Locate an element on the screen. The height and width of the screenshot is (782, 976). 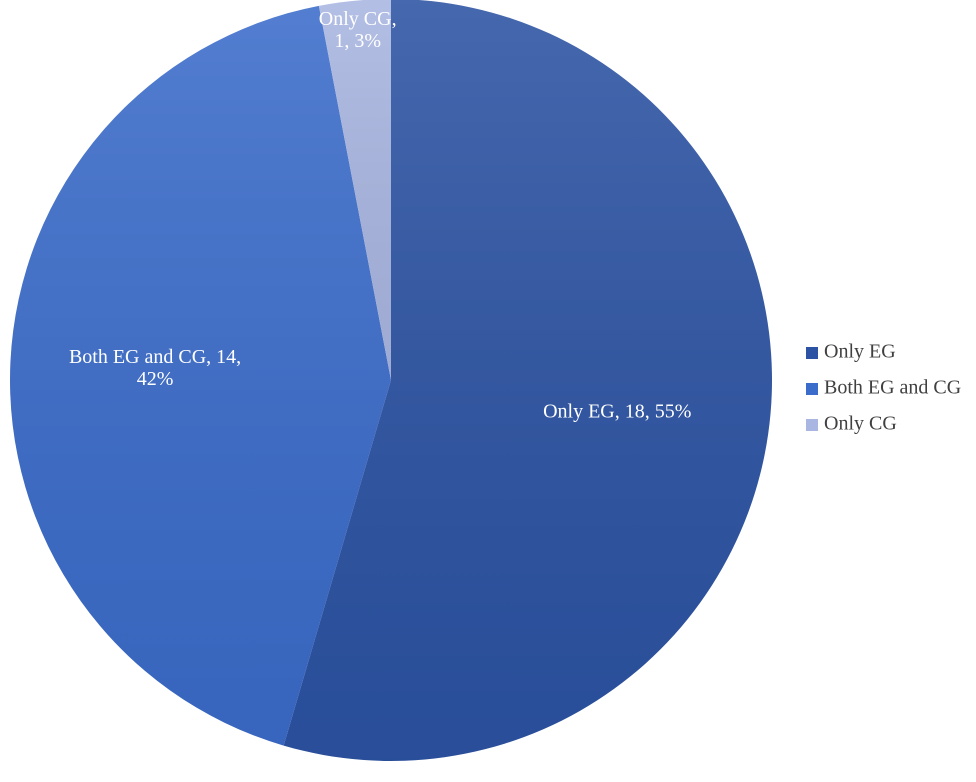
legend-label: Both EG and CG is located at coordinates (892, 388).